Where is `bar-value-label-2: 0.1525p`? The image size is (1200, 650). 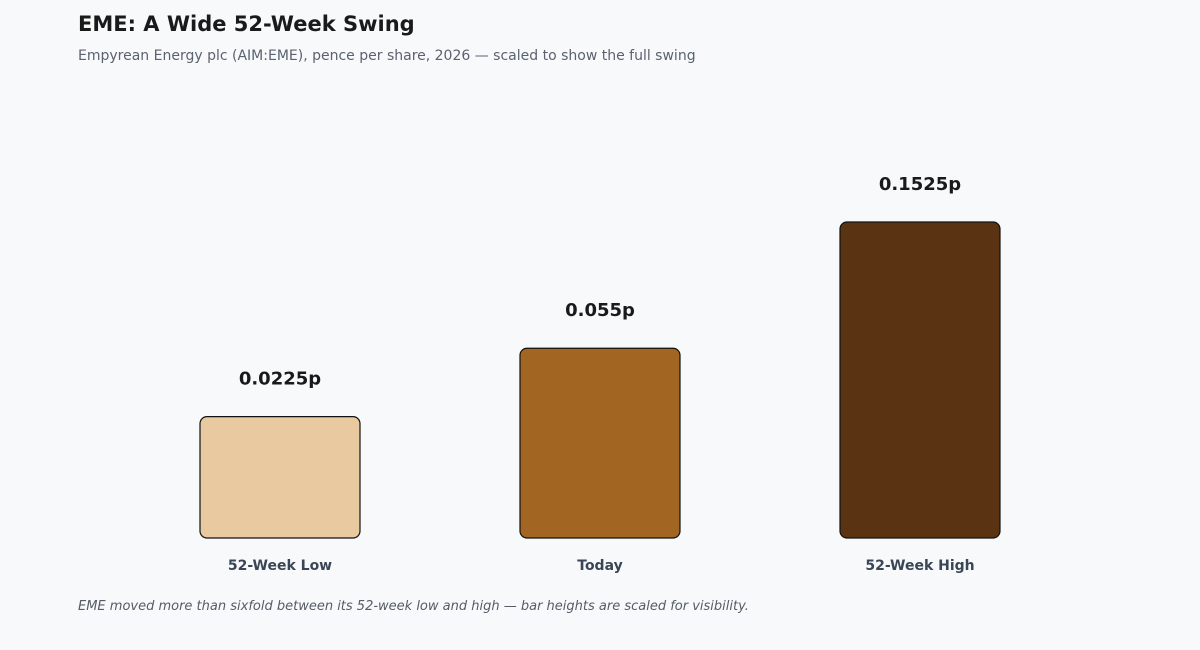 bar-value-label-2: 0.1525p is located at coordinates (920, 184).